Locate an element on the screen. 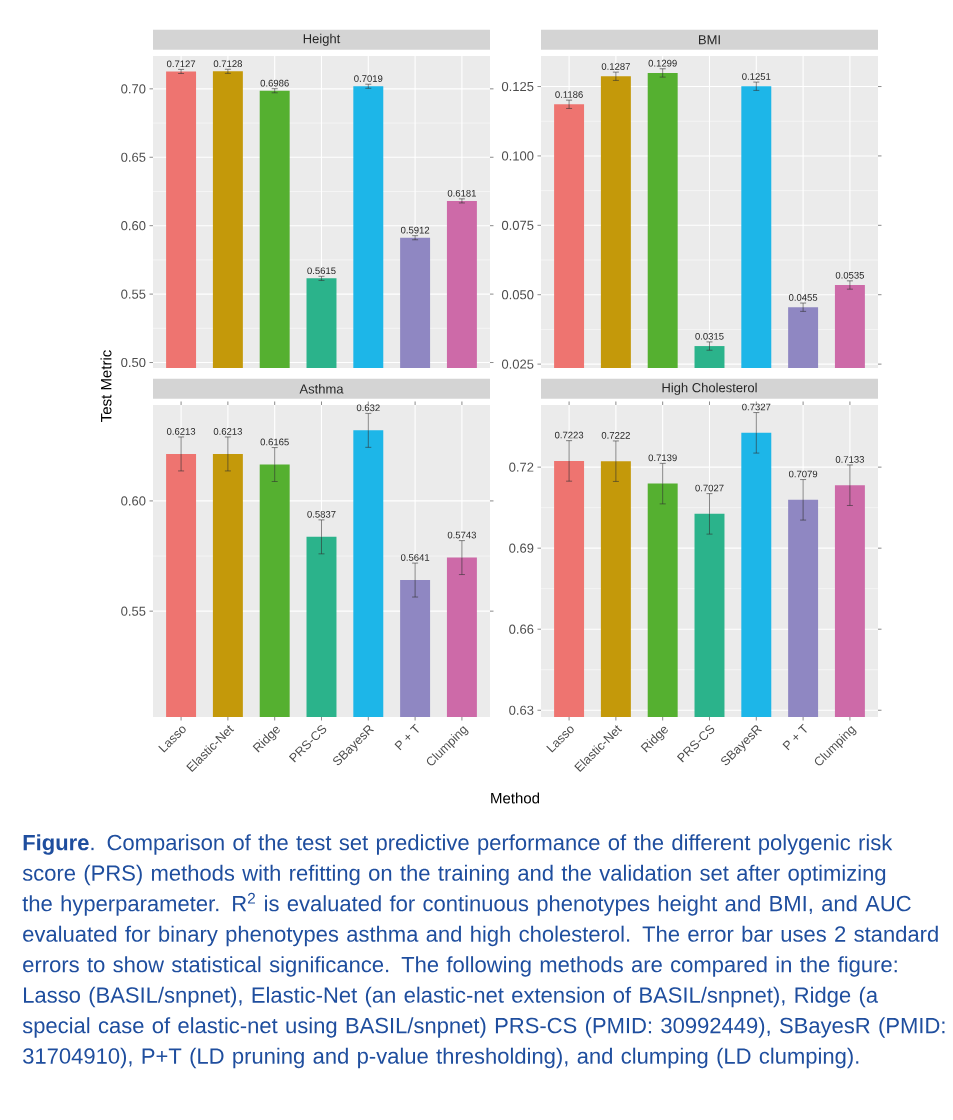 The width and height of the screenshot is (953, 1120). data-label: 0.5615 is located at coordinates (321, 271).